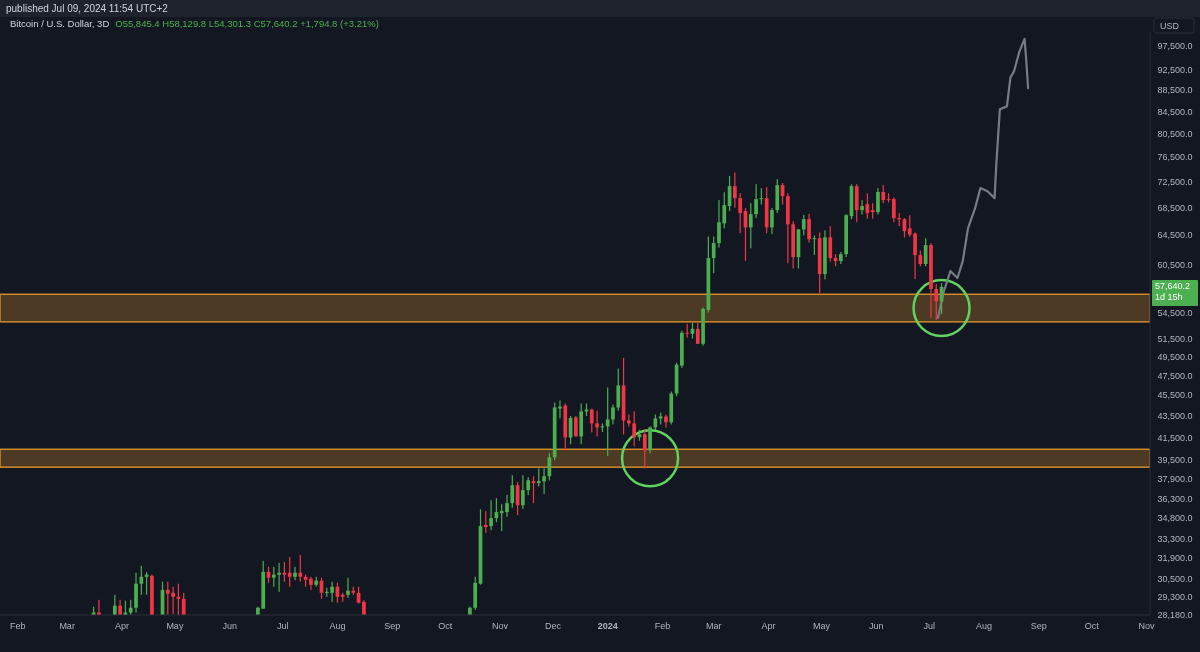 Image resolution: width=1200 pixels, height=652 pixels. What do you see at coordinates (247, 23) in the screenshot?
I see `chart-subtitle: O55,845.4 H58,129.8 L54,301.3 C57,640.2 +1,794.8 (+3.21%)` at bounding box center [247, 23].